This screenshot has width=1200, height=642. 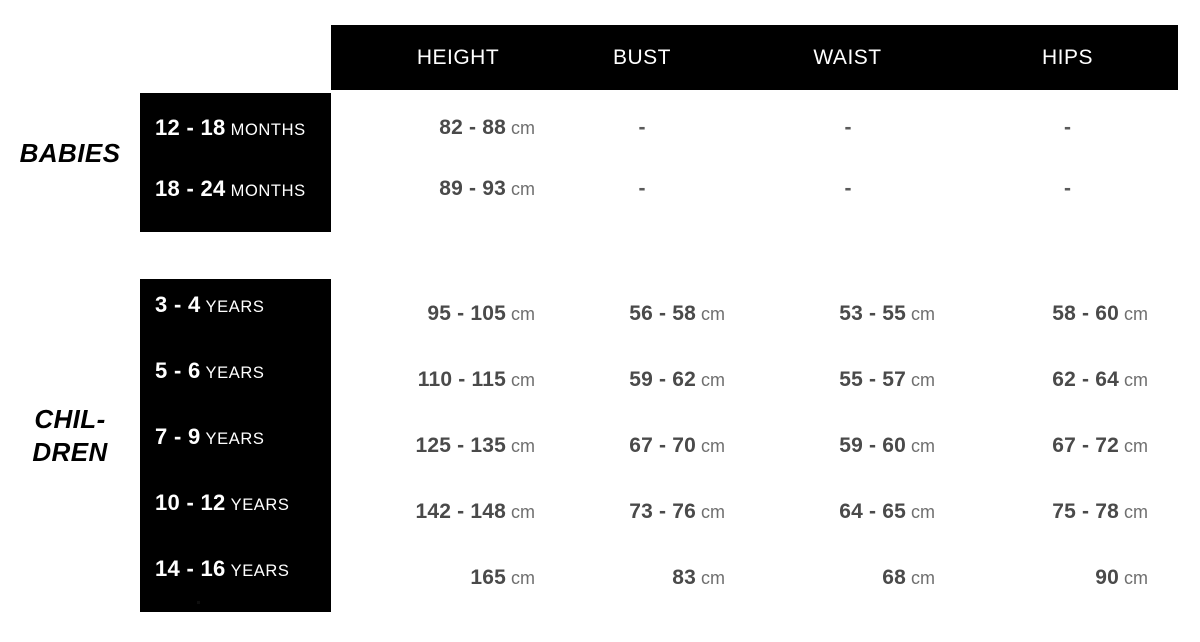 I want to click on value-bust: 73 - 76 cm, so click(x=642, y=513).